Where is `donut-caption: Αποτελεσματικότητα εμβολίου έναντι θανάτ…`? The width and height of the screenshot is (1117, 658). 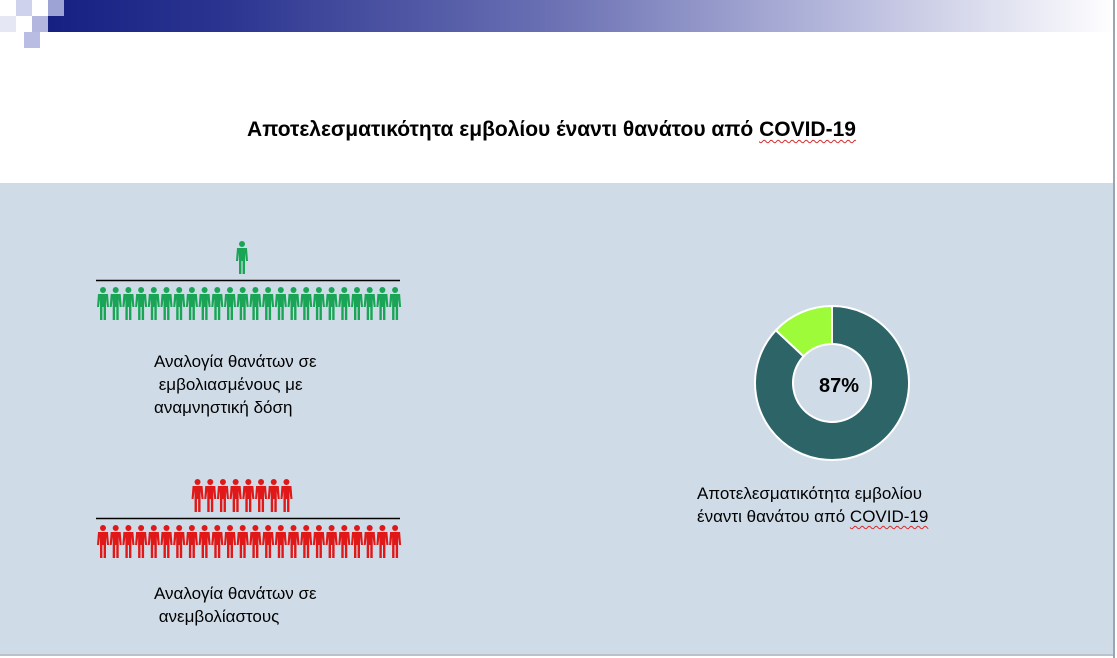 donut-caption: Αποτελεσματικότητα εμβολίου έναντι θανάτ… is located at coordinates (812, 505).